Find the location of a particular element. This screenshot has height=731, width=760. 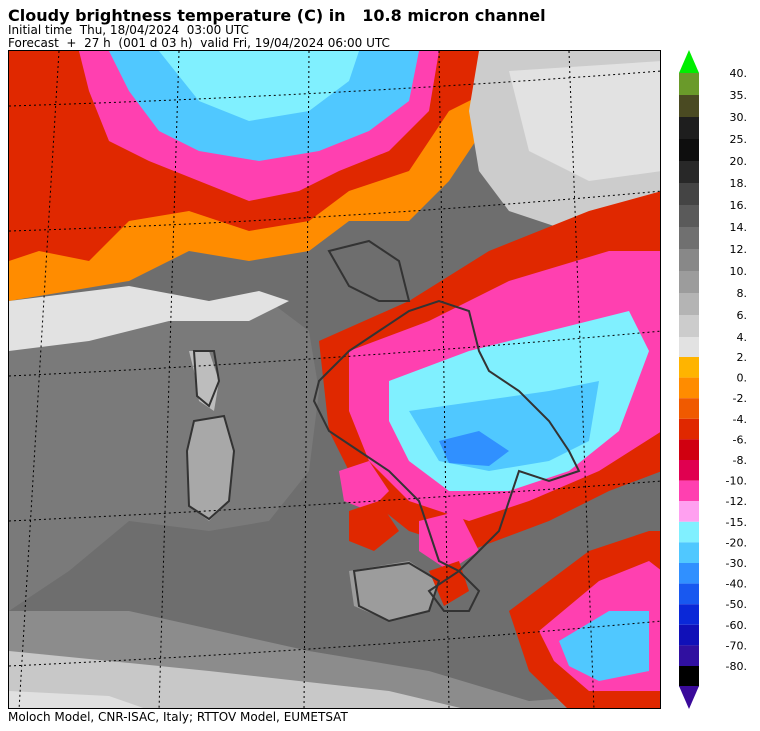

corsica is located at coordinates (204, 381).